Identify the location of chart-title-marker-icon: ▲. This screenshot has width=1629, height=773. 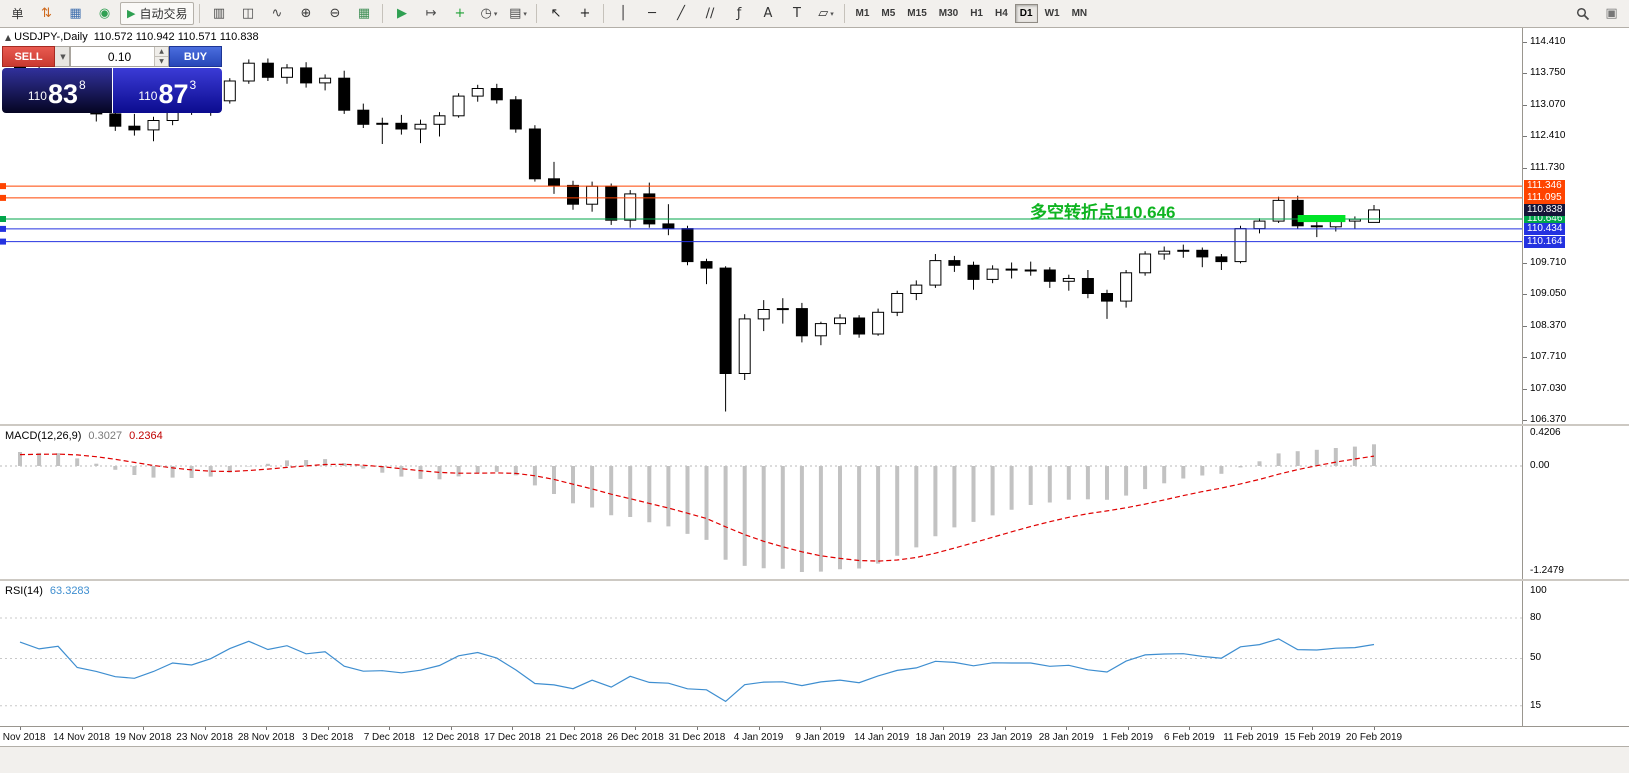
(8, 37).